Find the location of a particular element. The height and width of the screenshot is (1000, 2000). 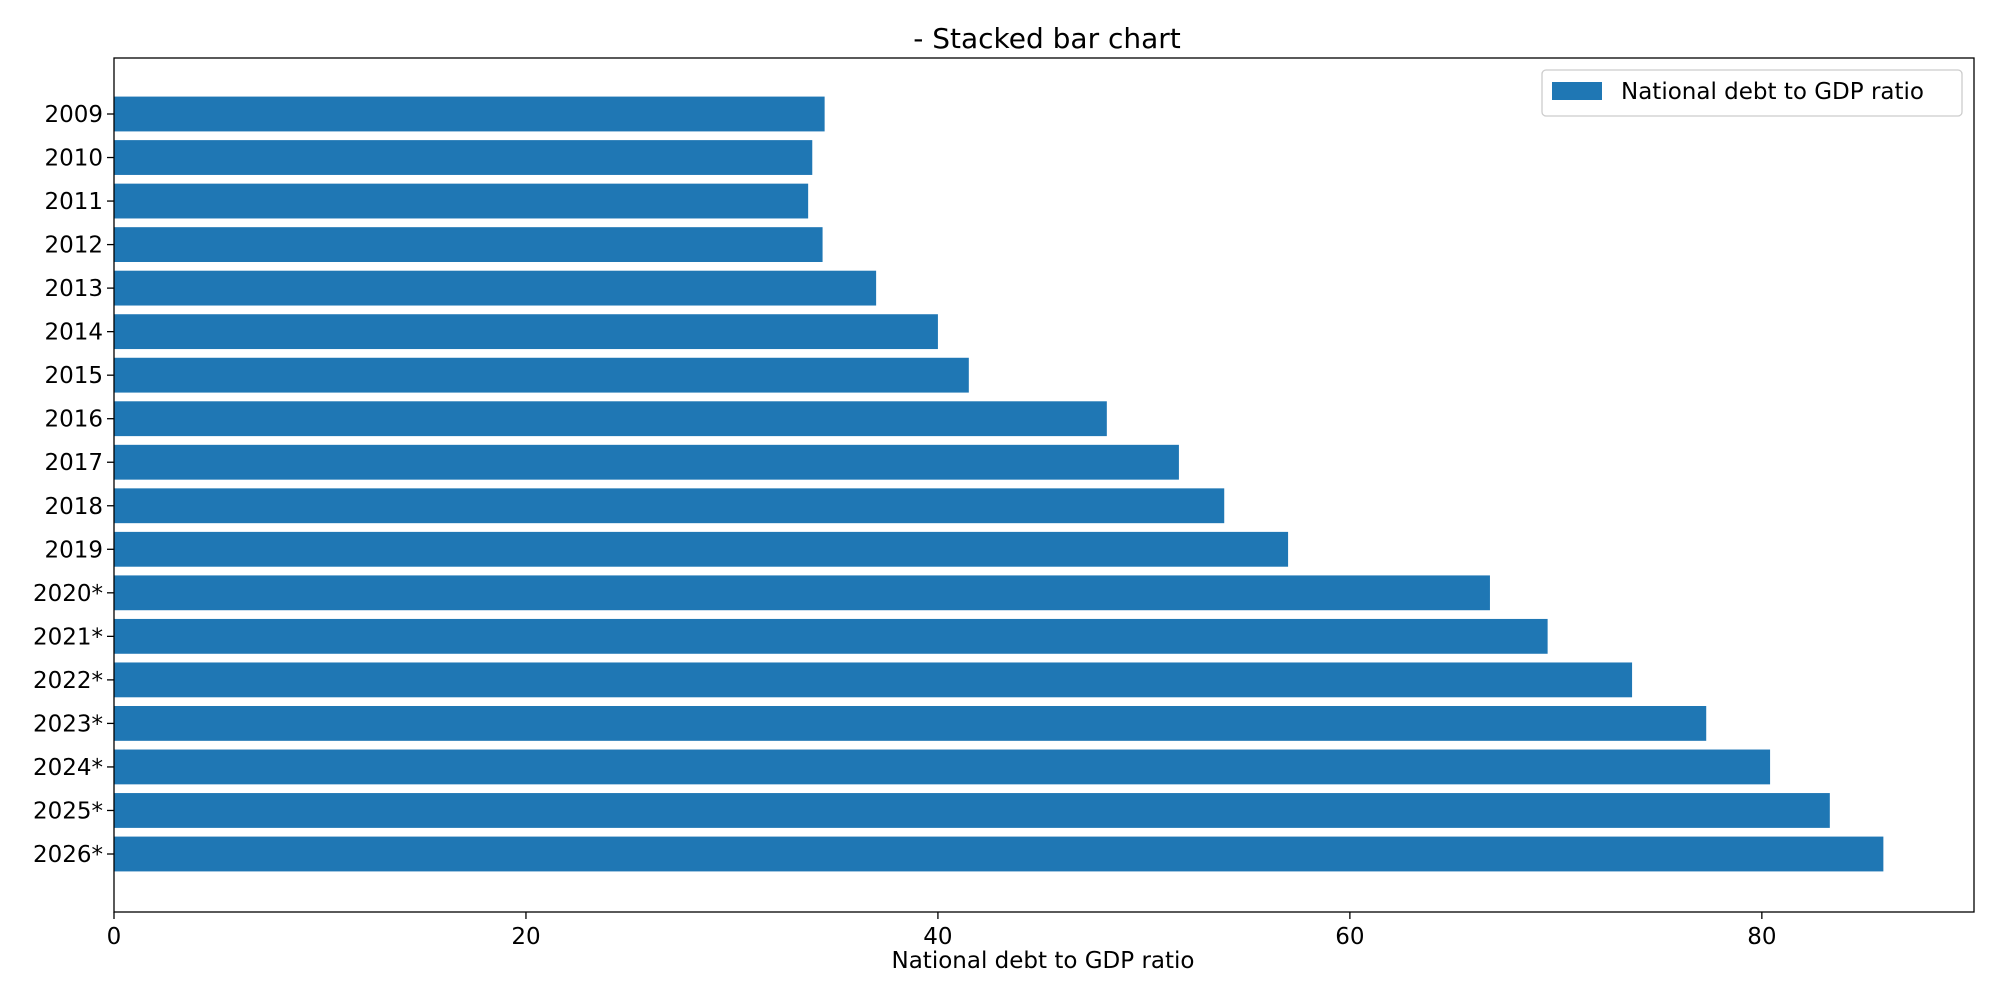

x-tick-label: 40 is located at coordinates (937, 937).